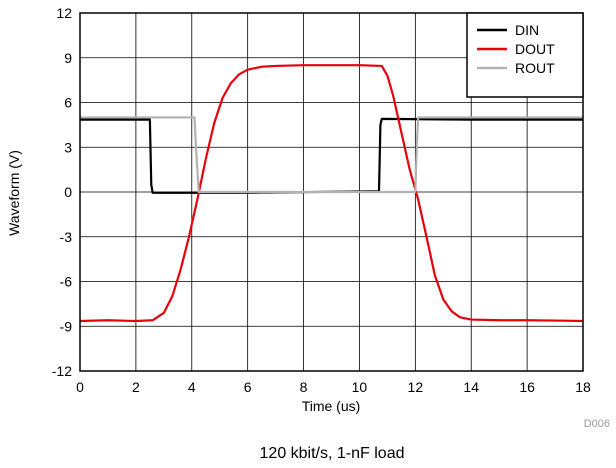 The image size is (616, 468). Describe the element at coordinates (62, 192) in the screenshot. I see `y-tick-labels: 12 9 6 3 0 -3 -6 -9 -12` at that location.